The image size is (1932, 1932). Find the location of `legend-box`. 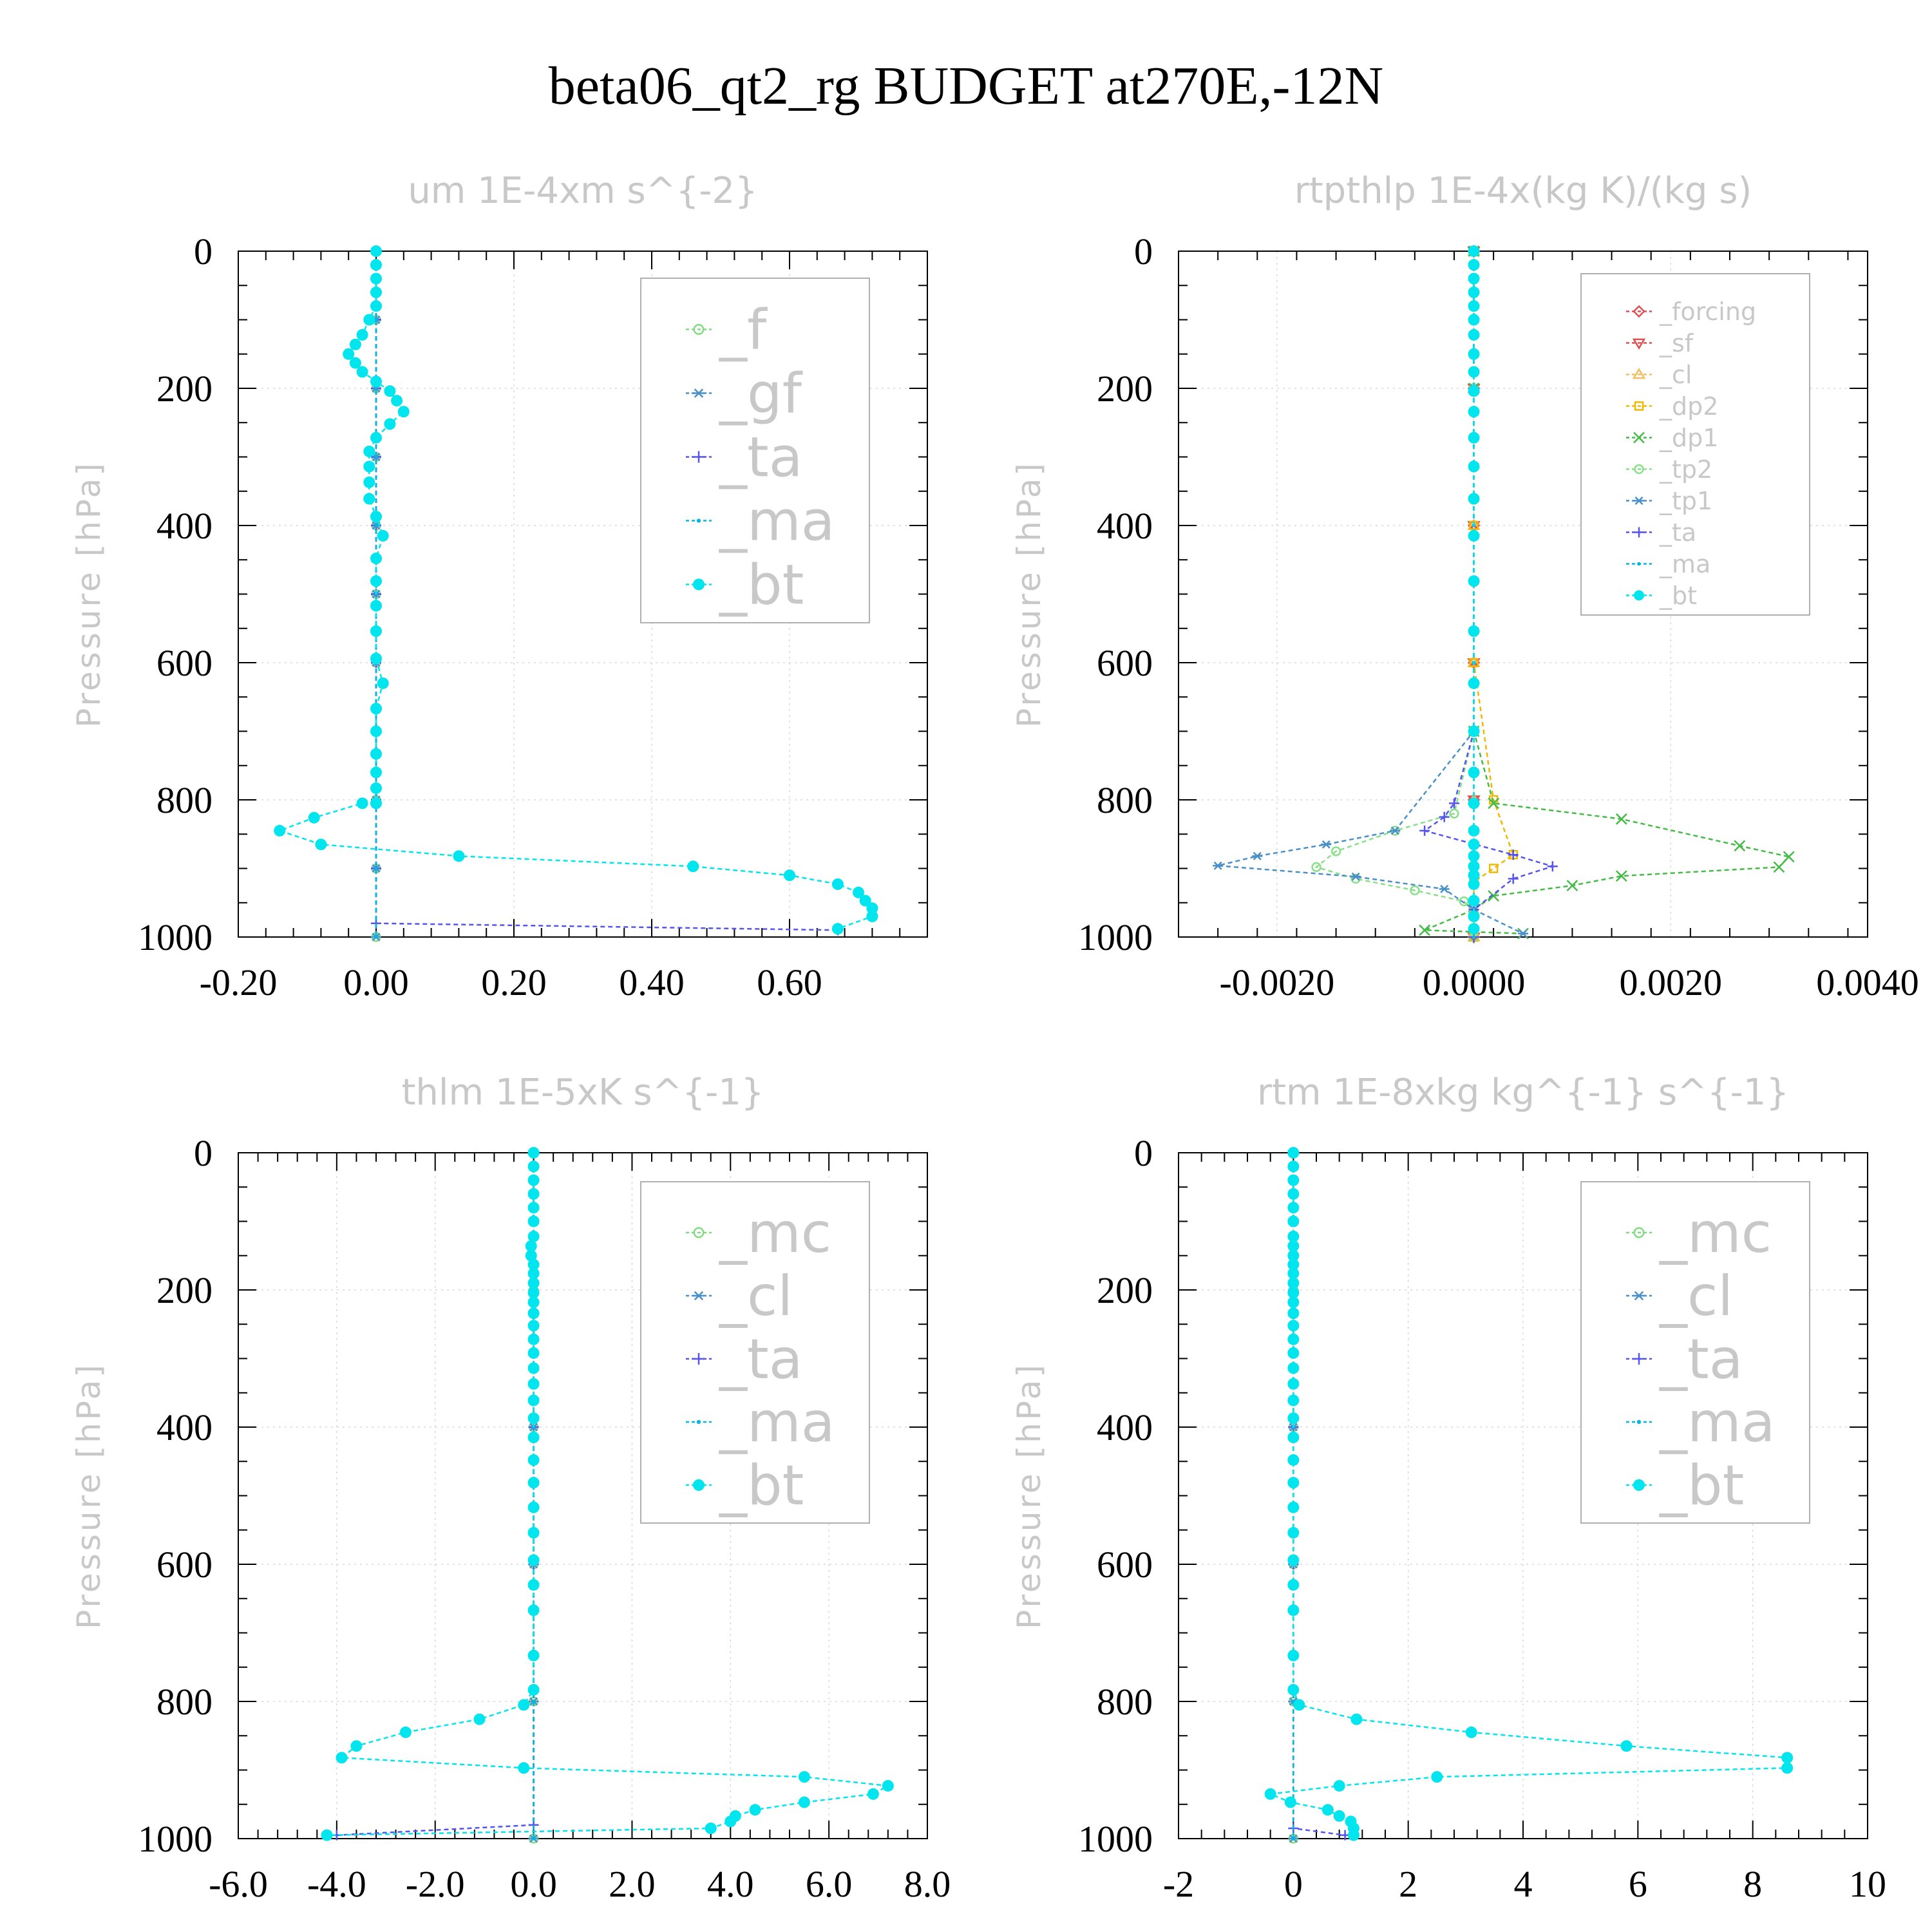

legend-box is located at coordinates (755, 450).